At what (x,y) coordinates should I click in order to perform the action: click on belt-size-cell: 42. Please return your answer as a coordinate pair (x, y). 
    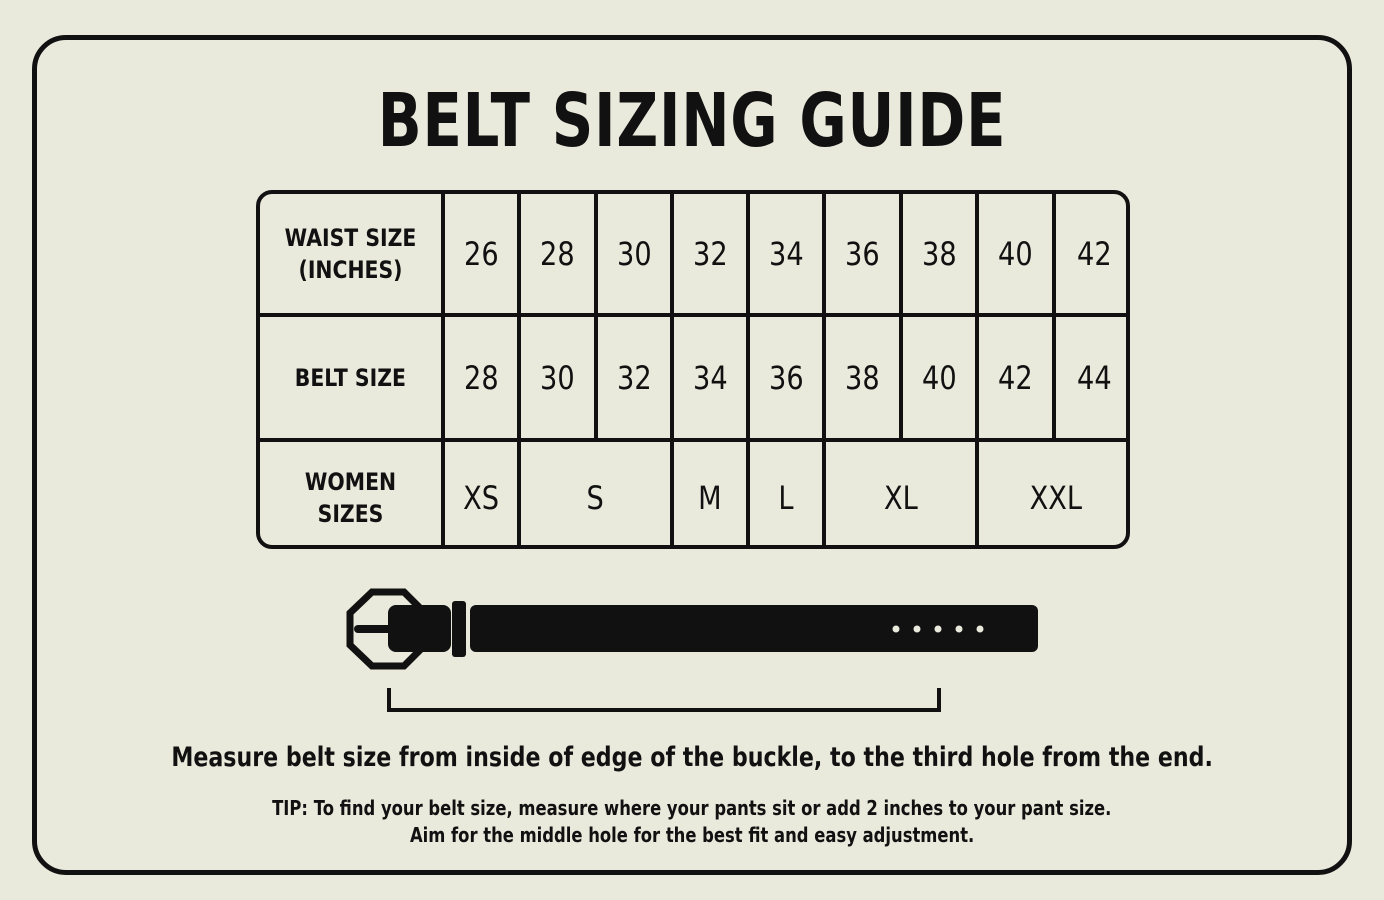
    Looking at the image, I should click on (1017, 379).